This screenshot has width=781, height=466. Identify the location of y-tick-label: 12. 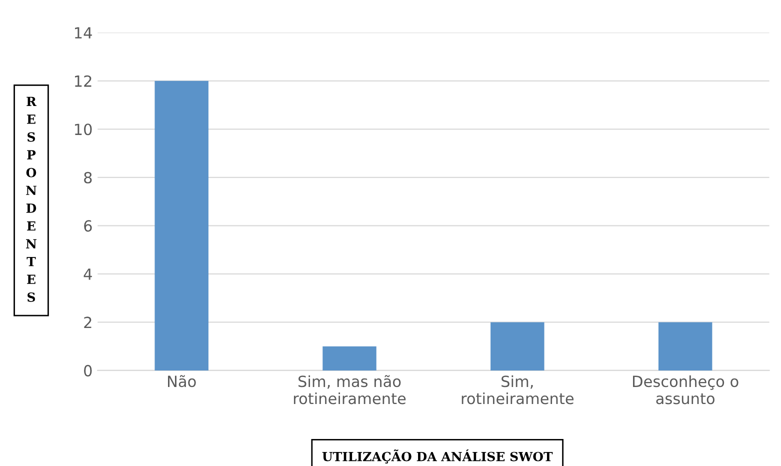
(83, 81).